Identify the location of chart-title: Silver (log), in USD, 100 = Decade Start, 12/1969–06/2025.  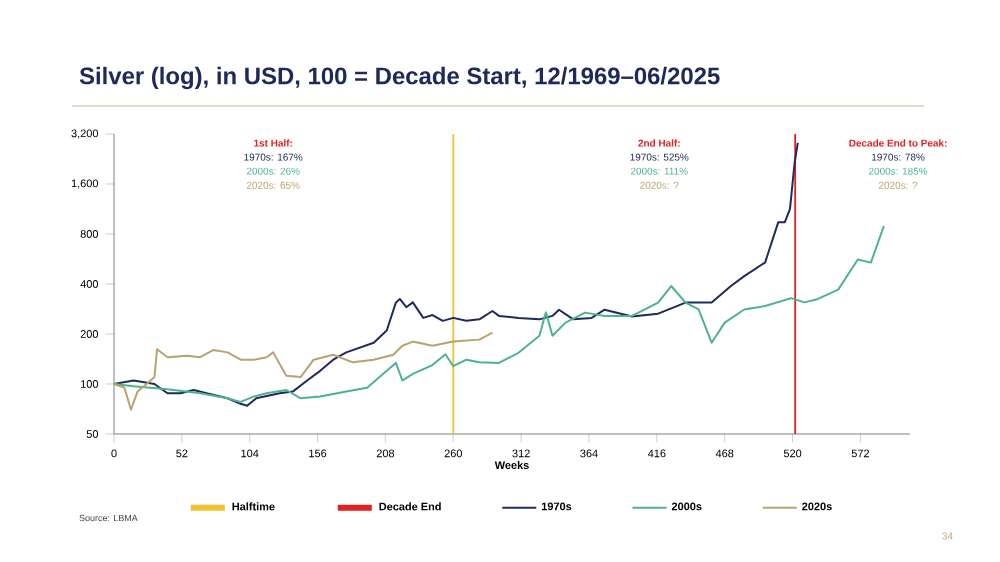
(399, 78).